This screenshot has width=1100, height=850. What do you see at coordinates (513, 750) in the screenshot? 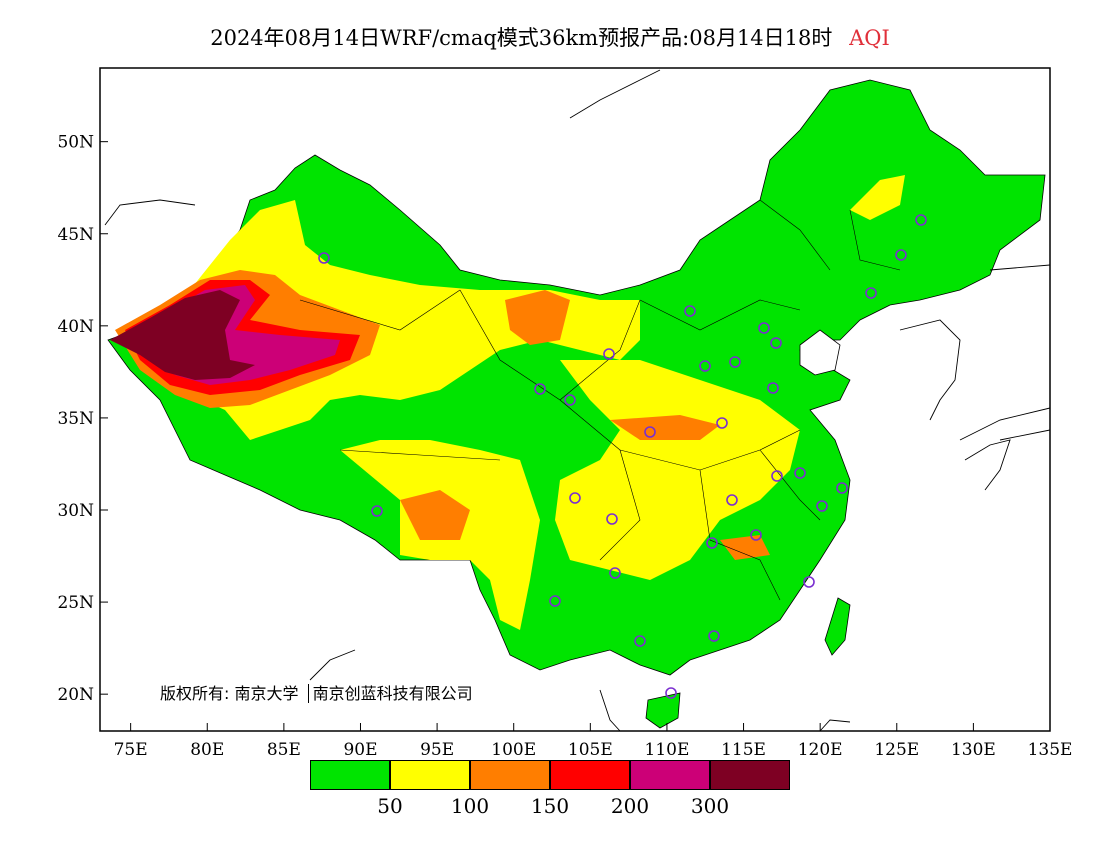
I see `lon-tick-label: 100E` at bounding box center [513, 750].